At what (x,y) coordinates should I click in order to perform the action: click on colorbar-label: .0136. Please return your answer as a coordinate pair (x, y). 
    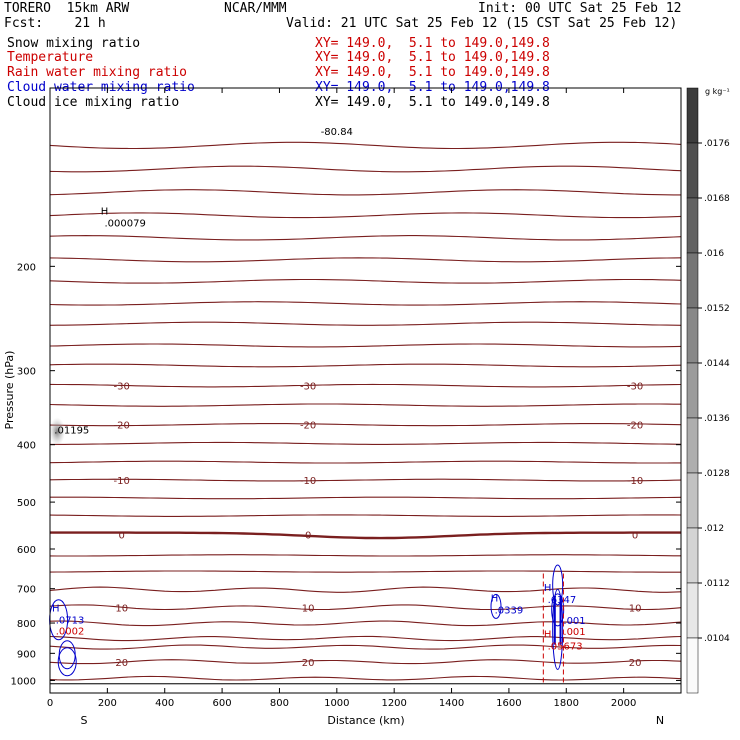
    Looking at the image, I should click on (717, 419).